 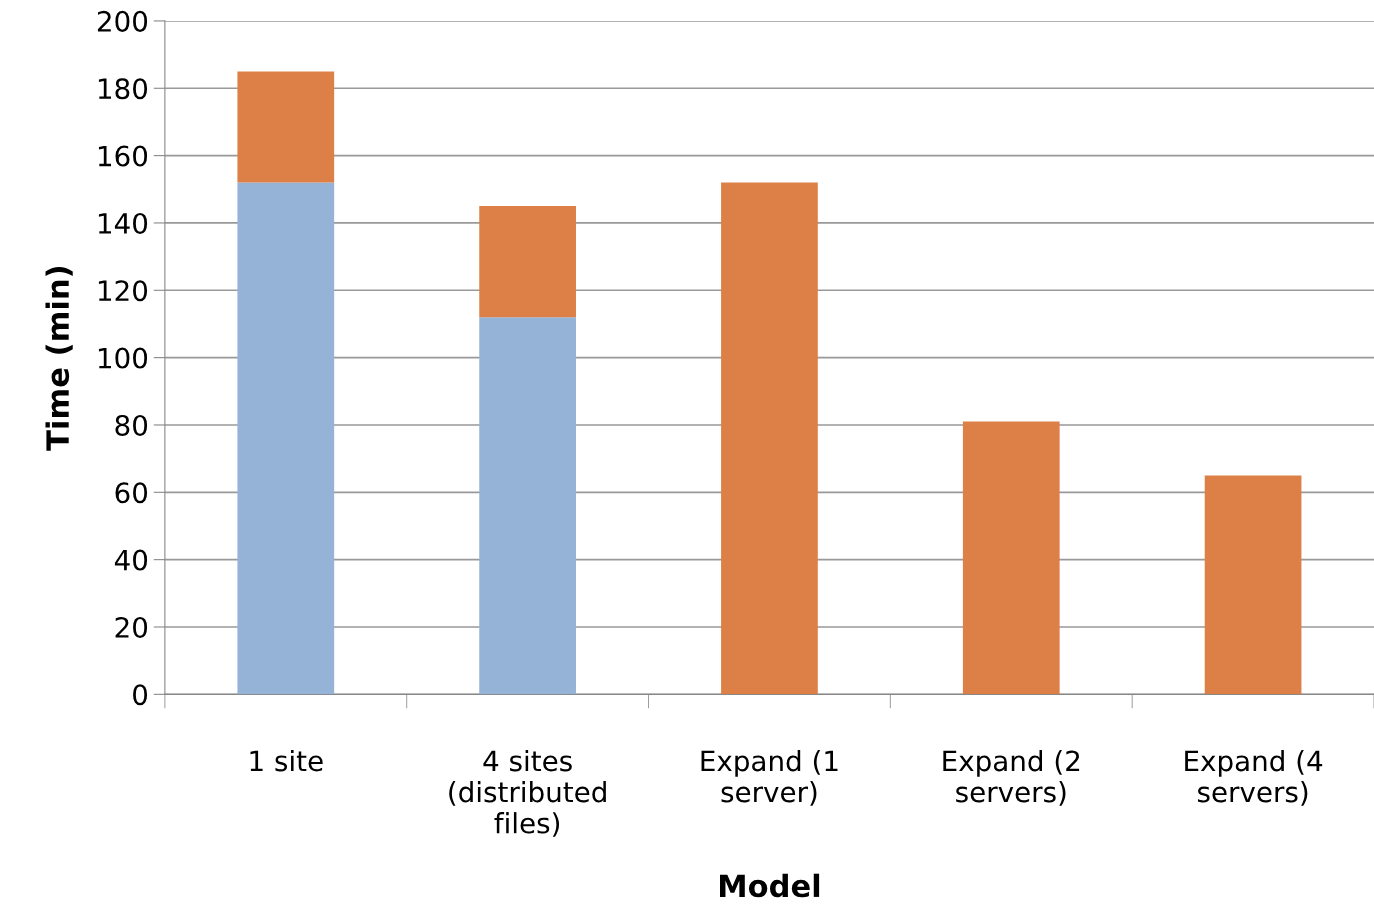 What do you see at coordinates (527, 793) in the screenshot?
I see `x-tick-label: 4 sites (distributed files)` at bounding box center [527, 793].